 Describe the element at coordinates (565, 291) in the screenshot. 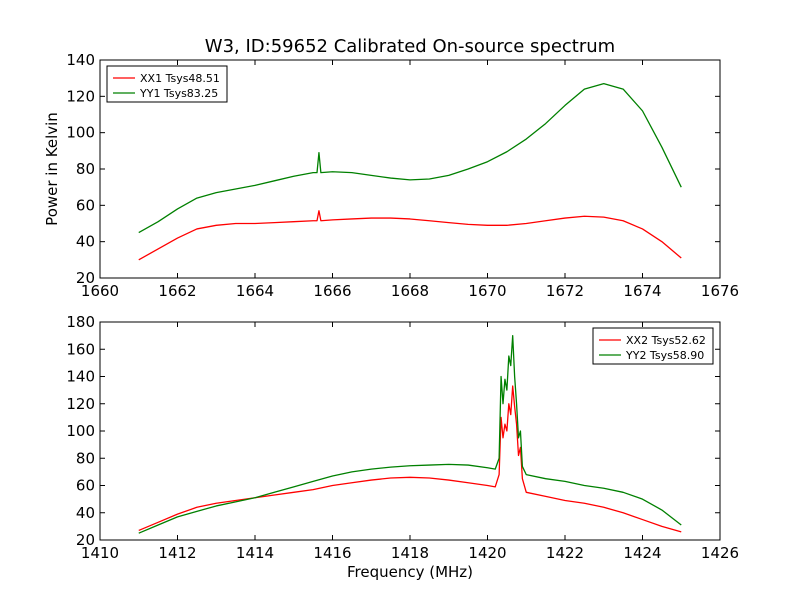

I see `x-tick-label: 1672` at that location.